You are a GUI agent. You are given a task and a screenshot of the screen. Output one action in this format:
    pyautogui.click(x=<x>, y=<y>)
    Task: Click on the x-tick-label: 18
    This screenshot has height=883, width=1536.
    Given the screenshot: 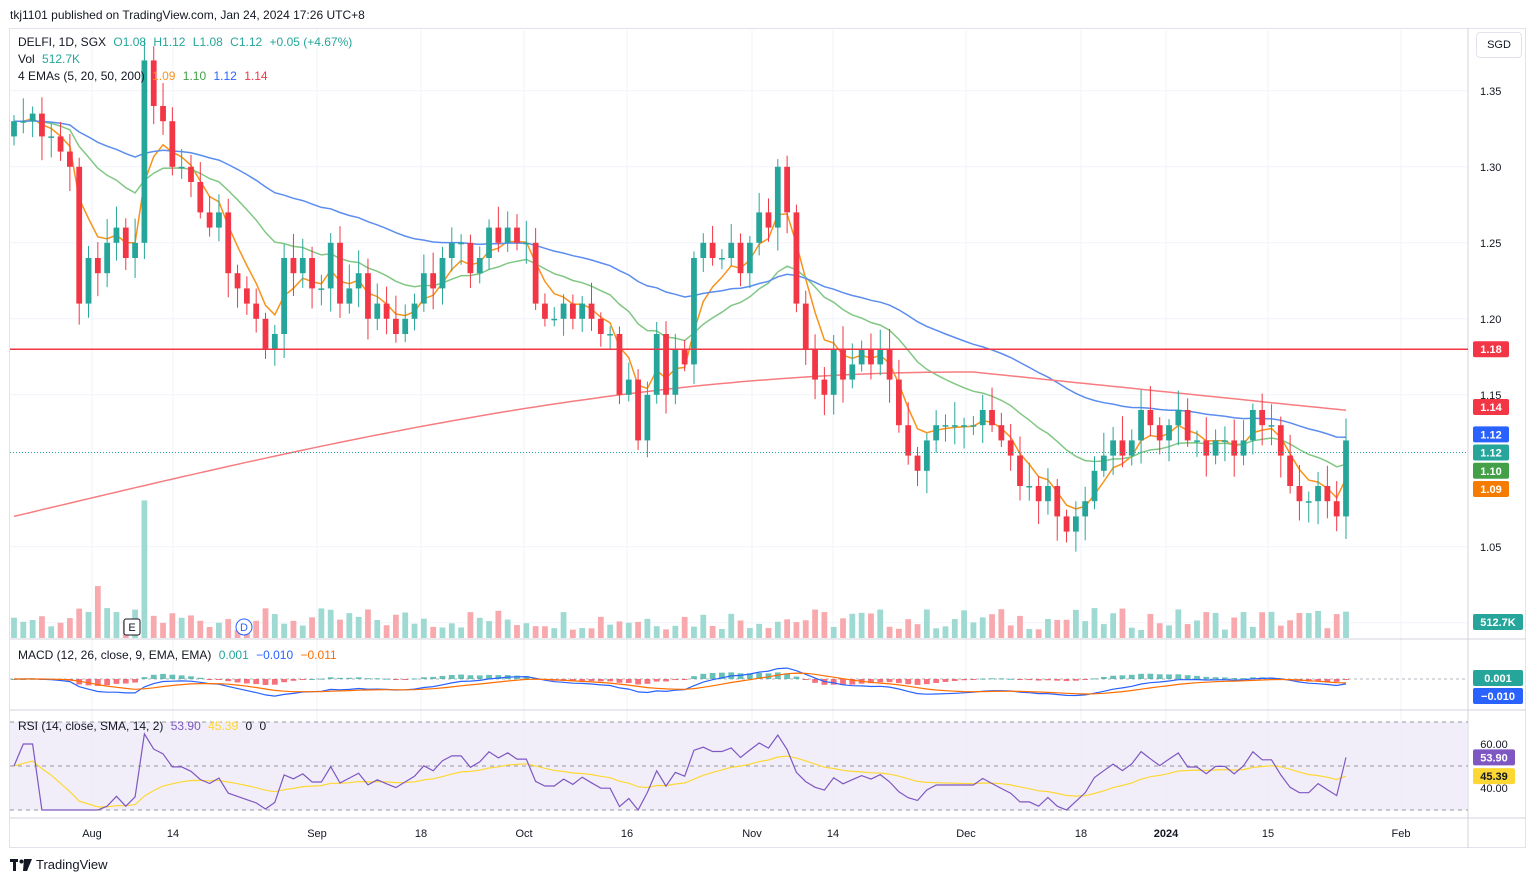 What is the action you would take?
    pyautogui.click(x=421, y=834)
    